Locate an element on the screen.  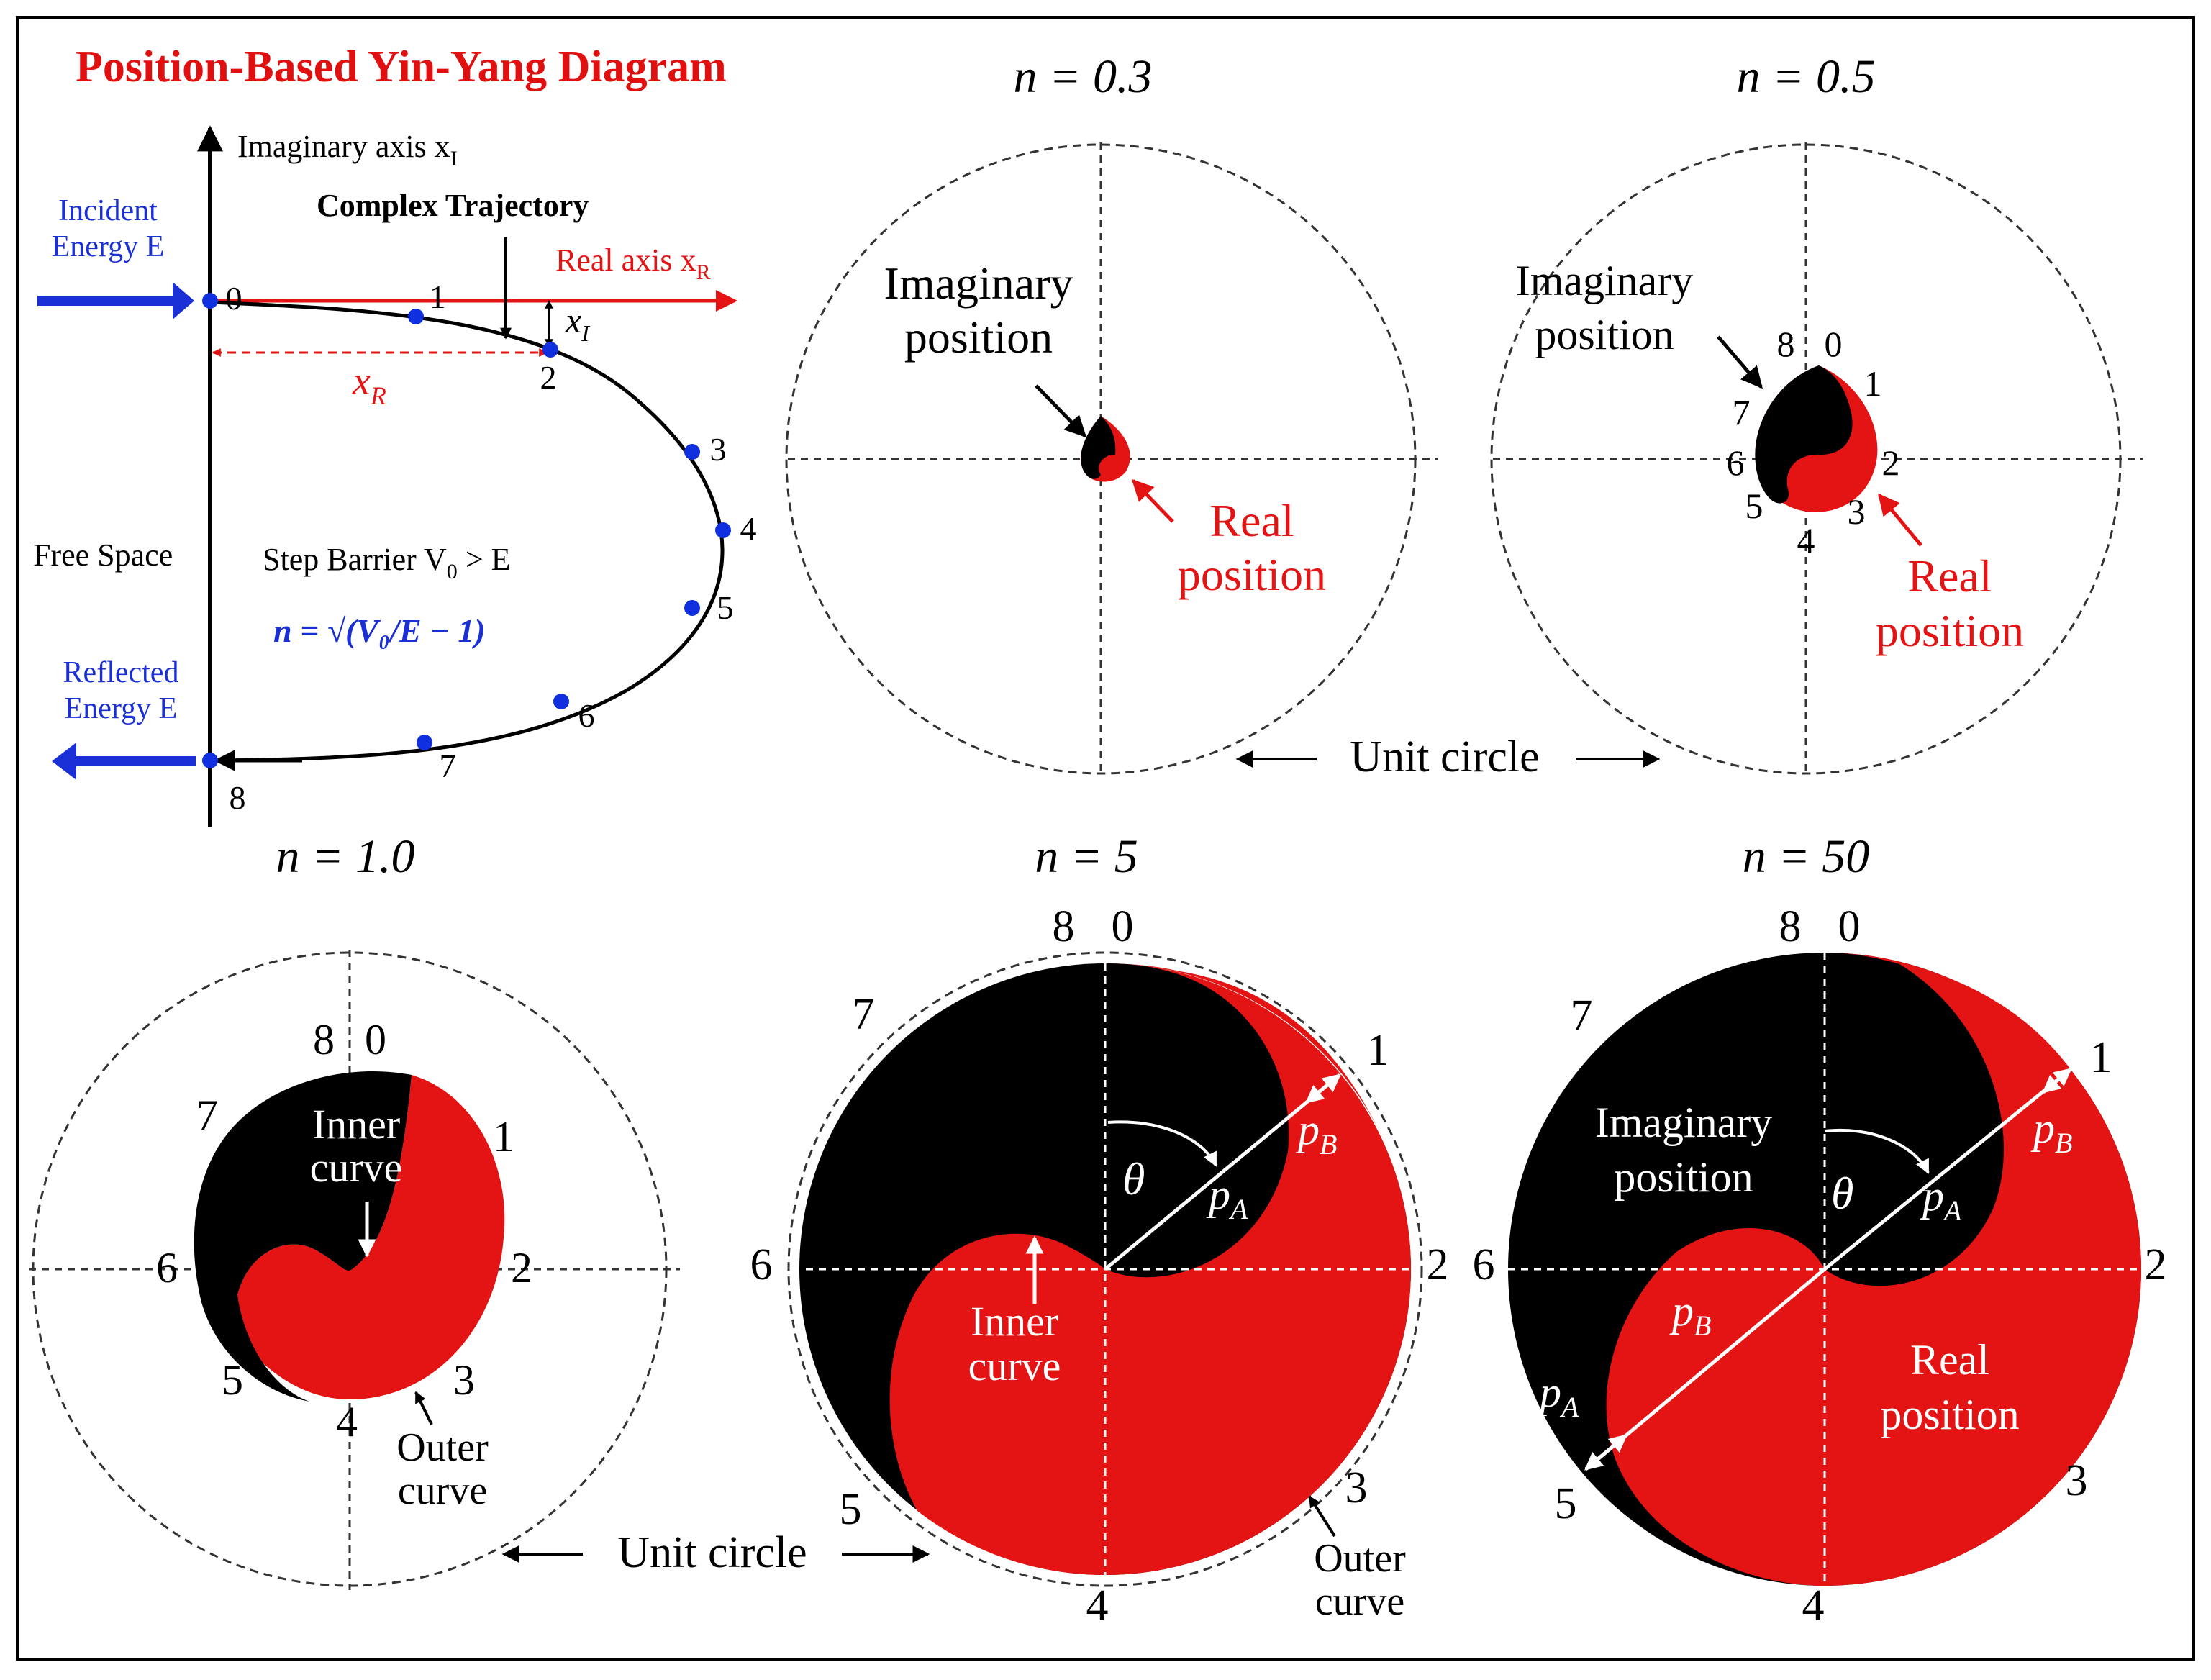
title-n10: n = 1.0 is located at coordinates (345, 856).